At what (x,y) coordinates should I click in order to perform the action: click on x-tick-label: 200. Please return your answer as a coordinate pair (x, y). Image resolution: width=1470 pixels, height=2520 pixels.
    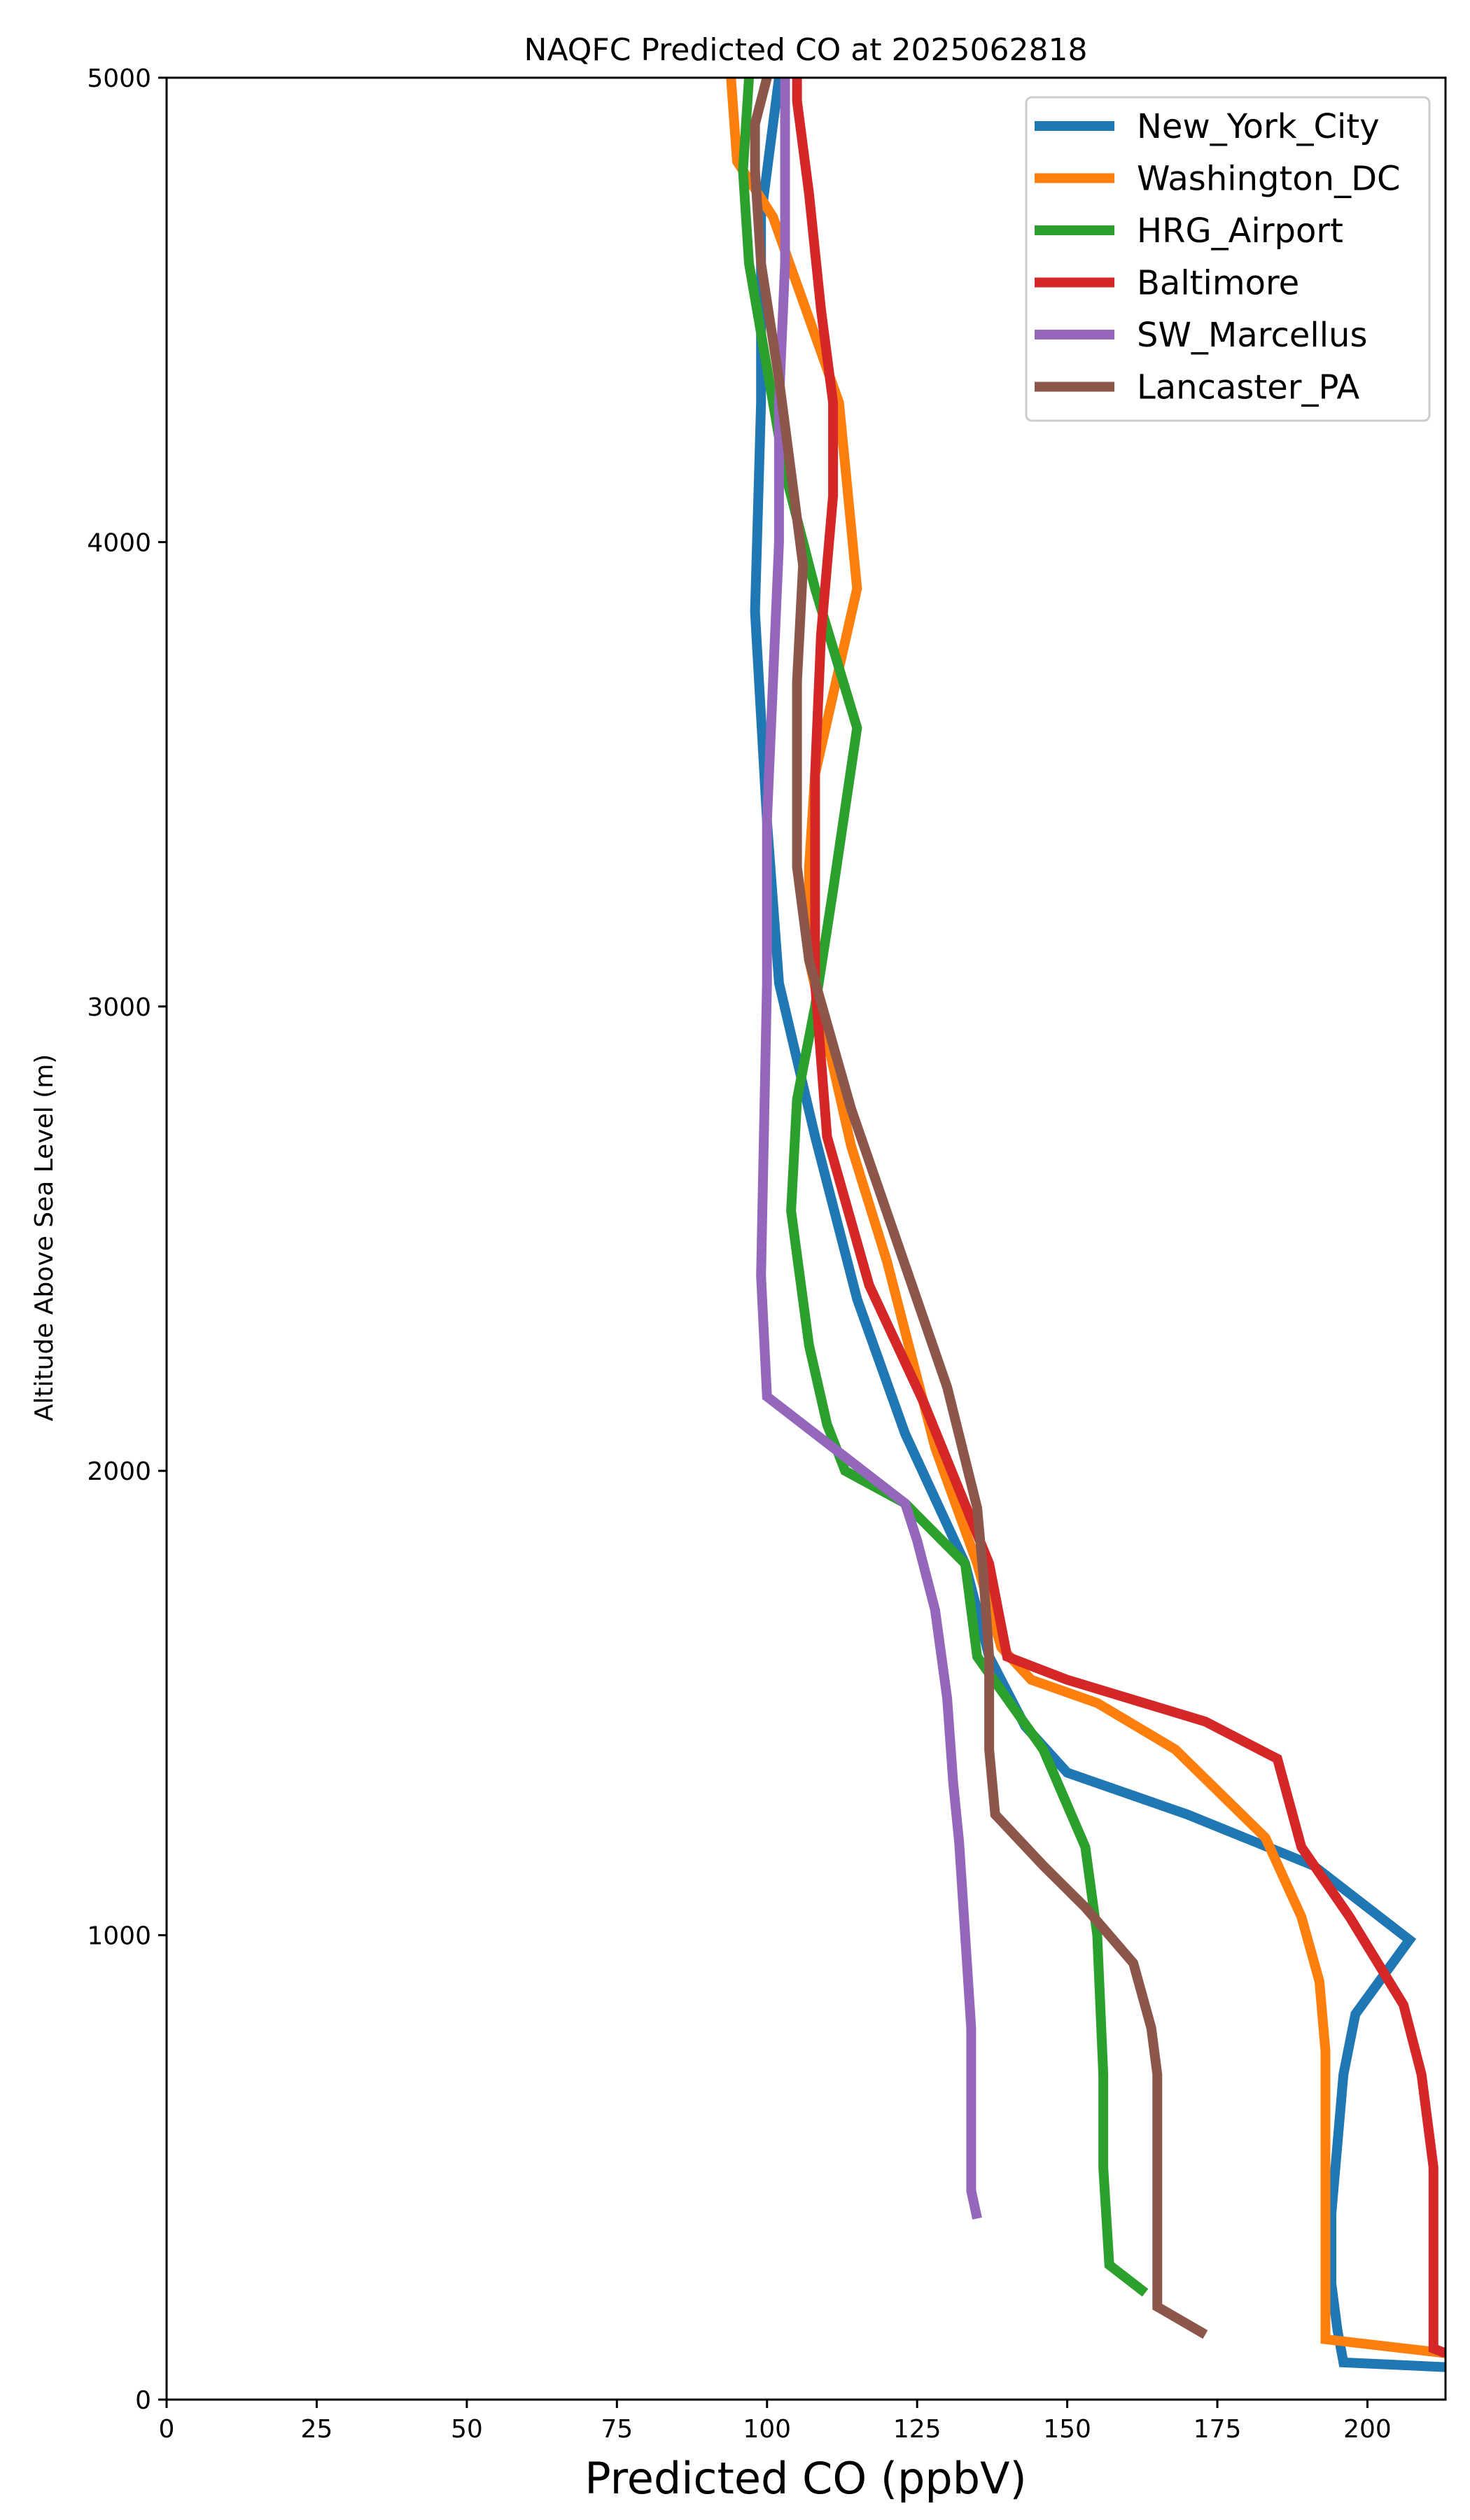
    Looking at the image, I should click on (1367, 2429).